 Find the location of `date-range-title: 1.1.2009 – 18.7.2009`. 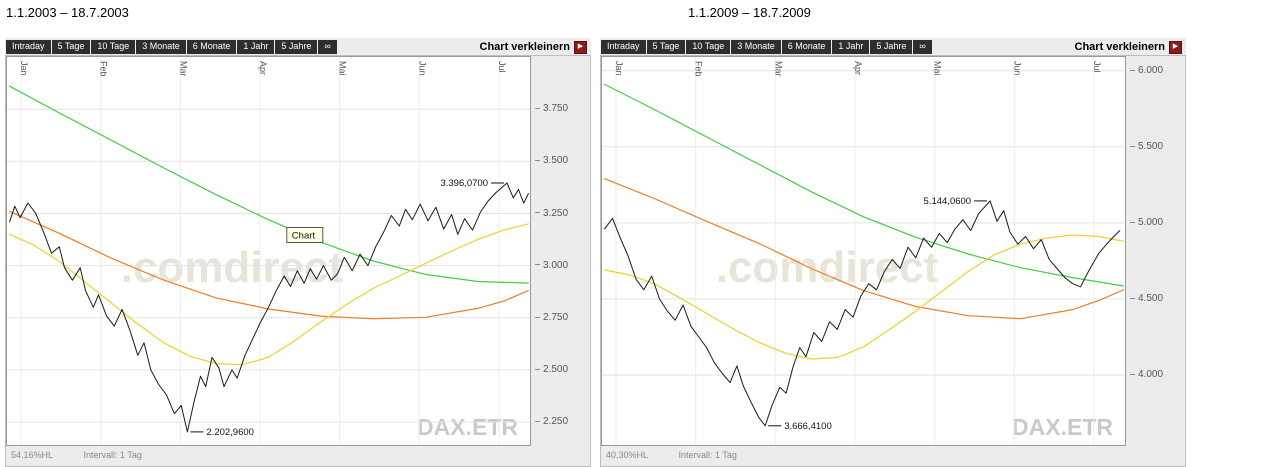

date-range-title: 1.1.2009 – 18.7.2009 is located at coordinates (749, 12).